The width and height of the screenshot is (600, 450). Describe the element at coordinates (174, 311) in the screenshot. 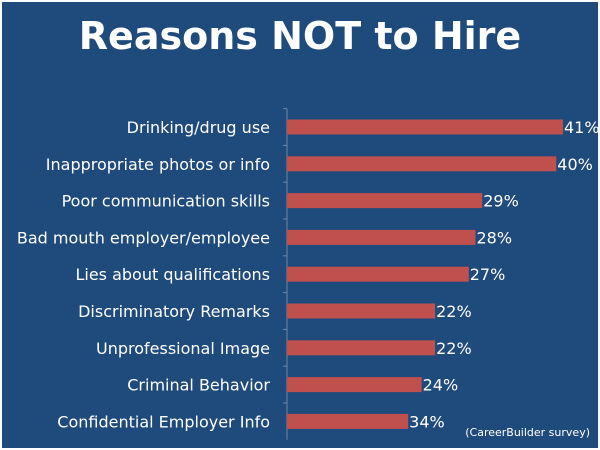

I see `category-label: Discriminatory Remarks` at that location.